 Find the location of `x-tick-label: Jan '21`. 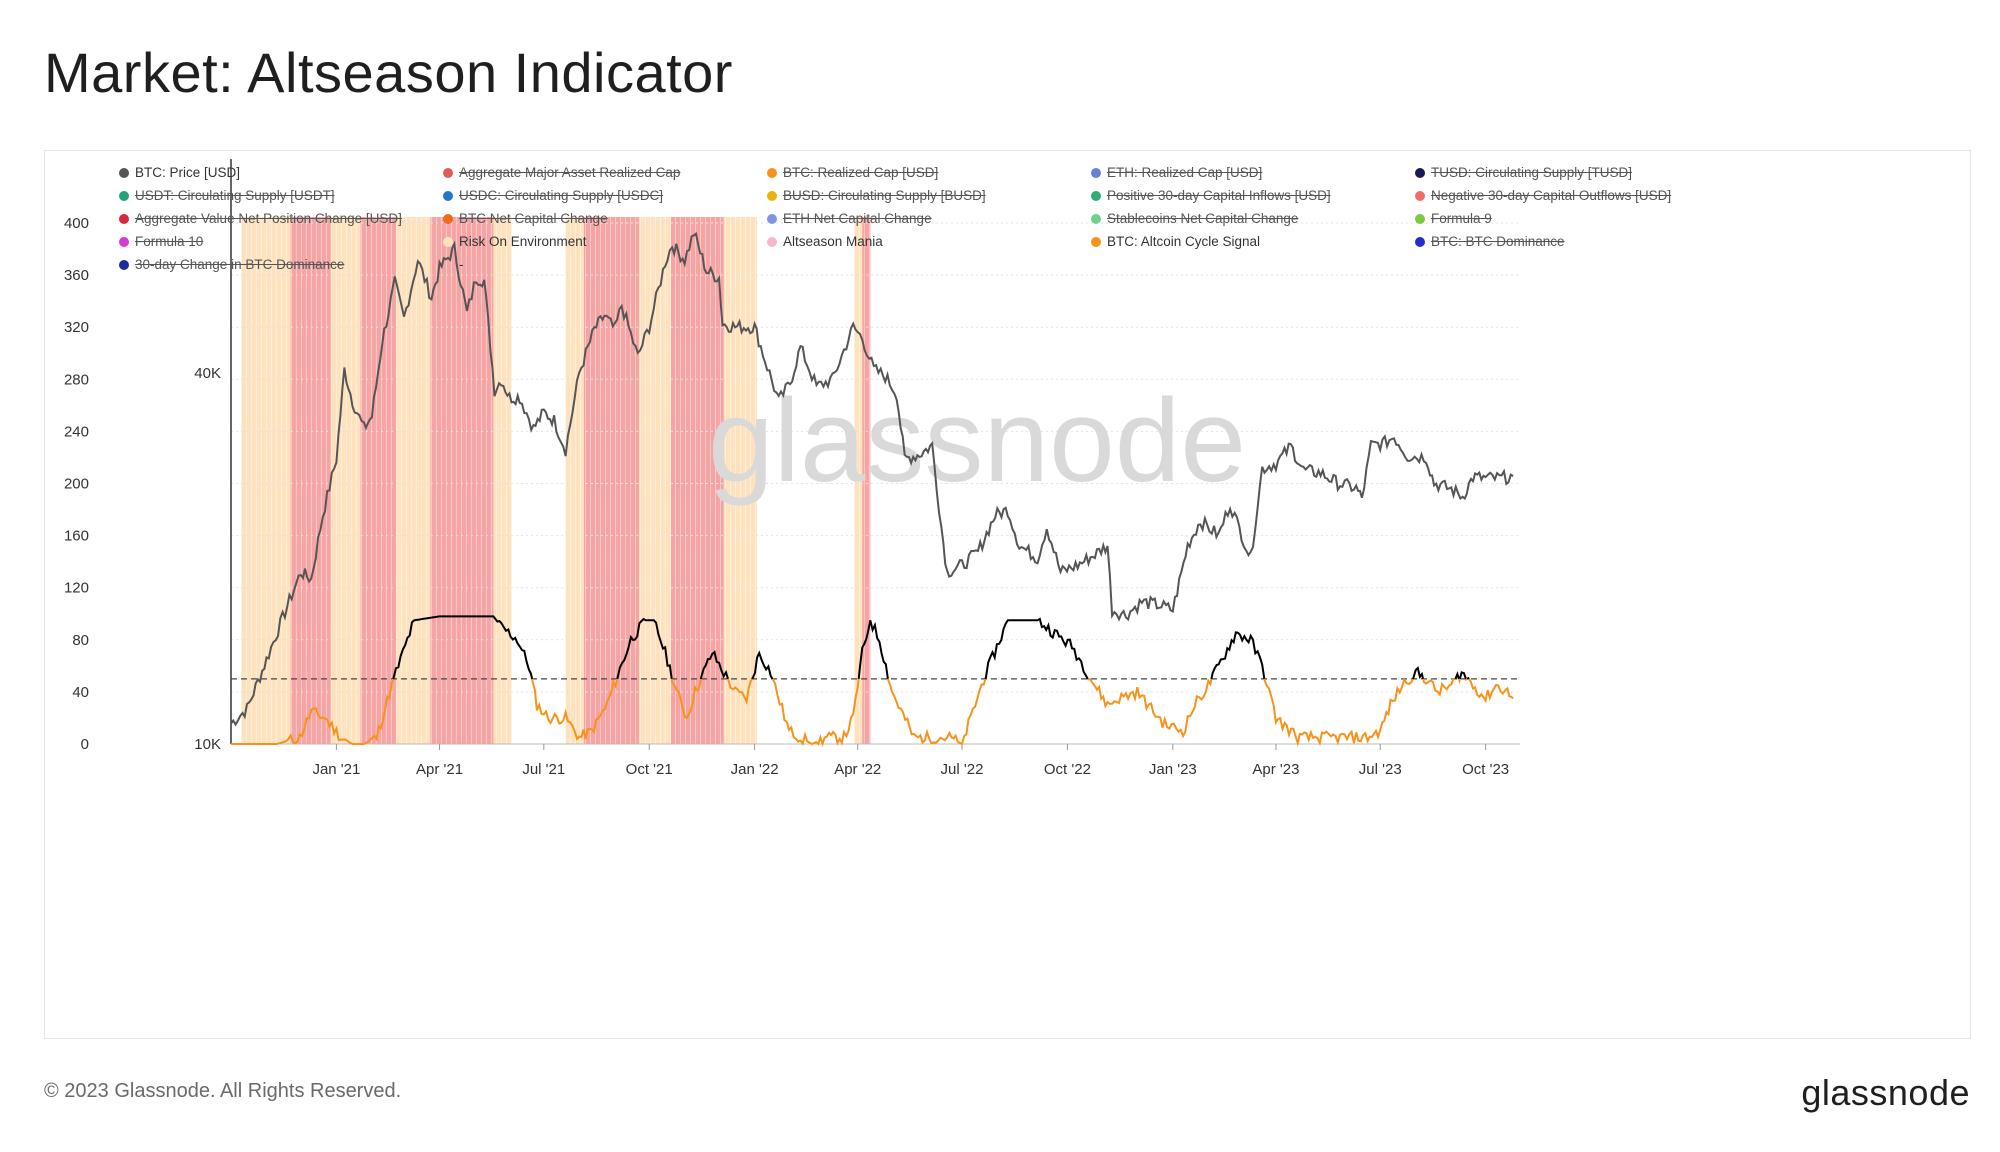

x-tick-label: Jan '21 is located at coordinates (336, 769).